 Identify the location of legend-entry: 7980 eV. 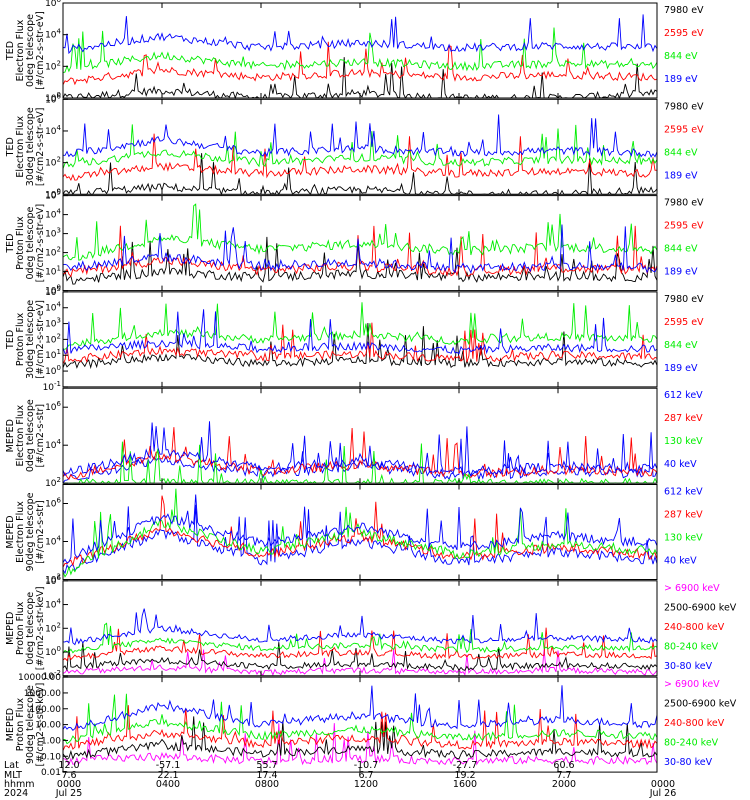
(684, 299).